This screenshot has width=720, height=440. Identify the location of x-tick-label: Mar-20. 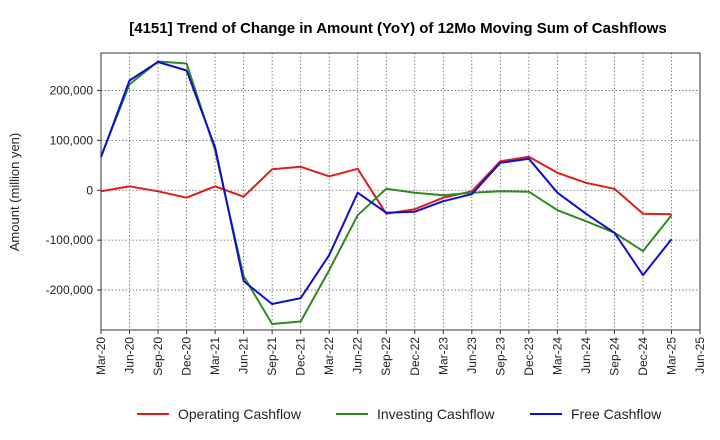
(101, 356).